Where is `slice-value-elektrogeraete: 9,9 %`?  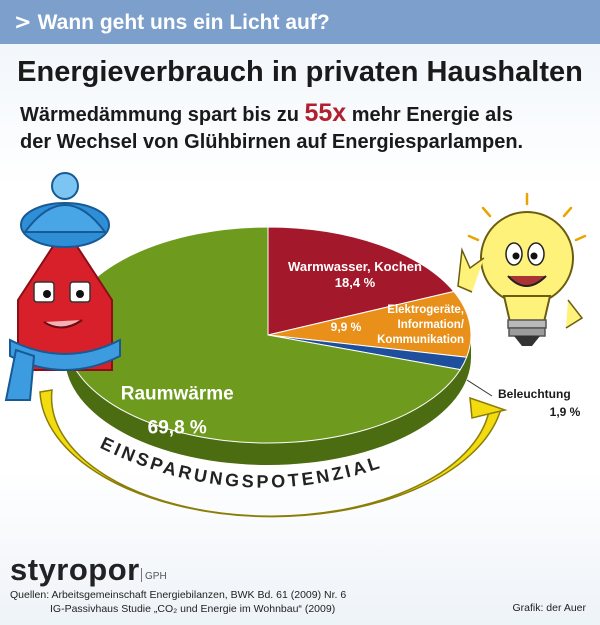
slice-value-elektrogeraete: 9,9 % is located at coordinates (346, 327).